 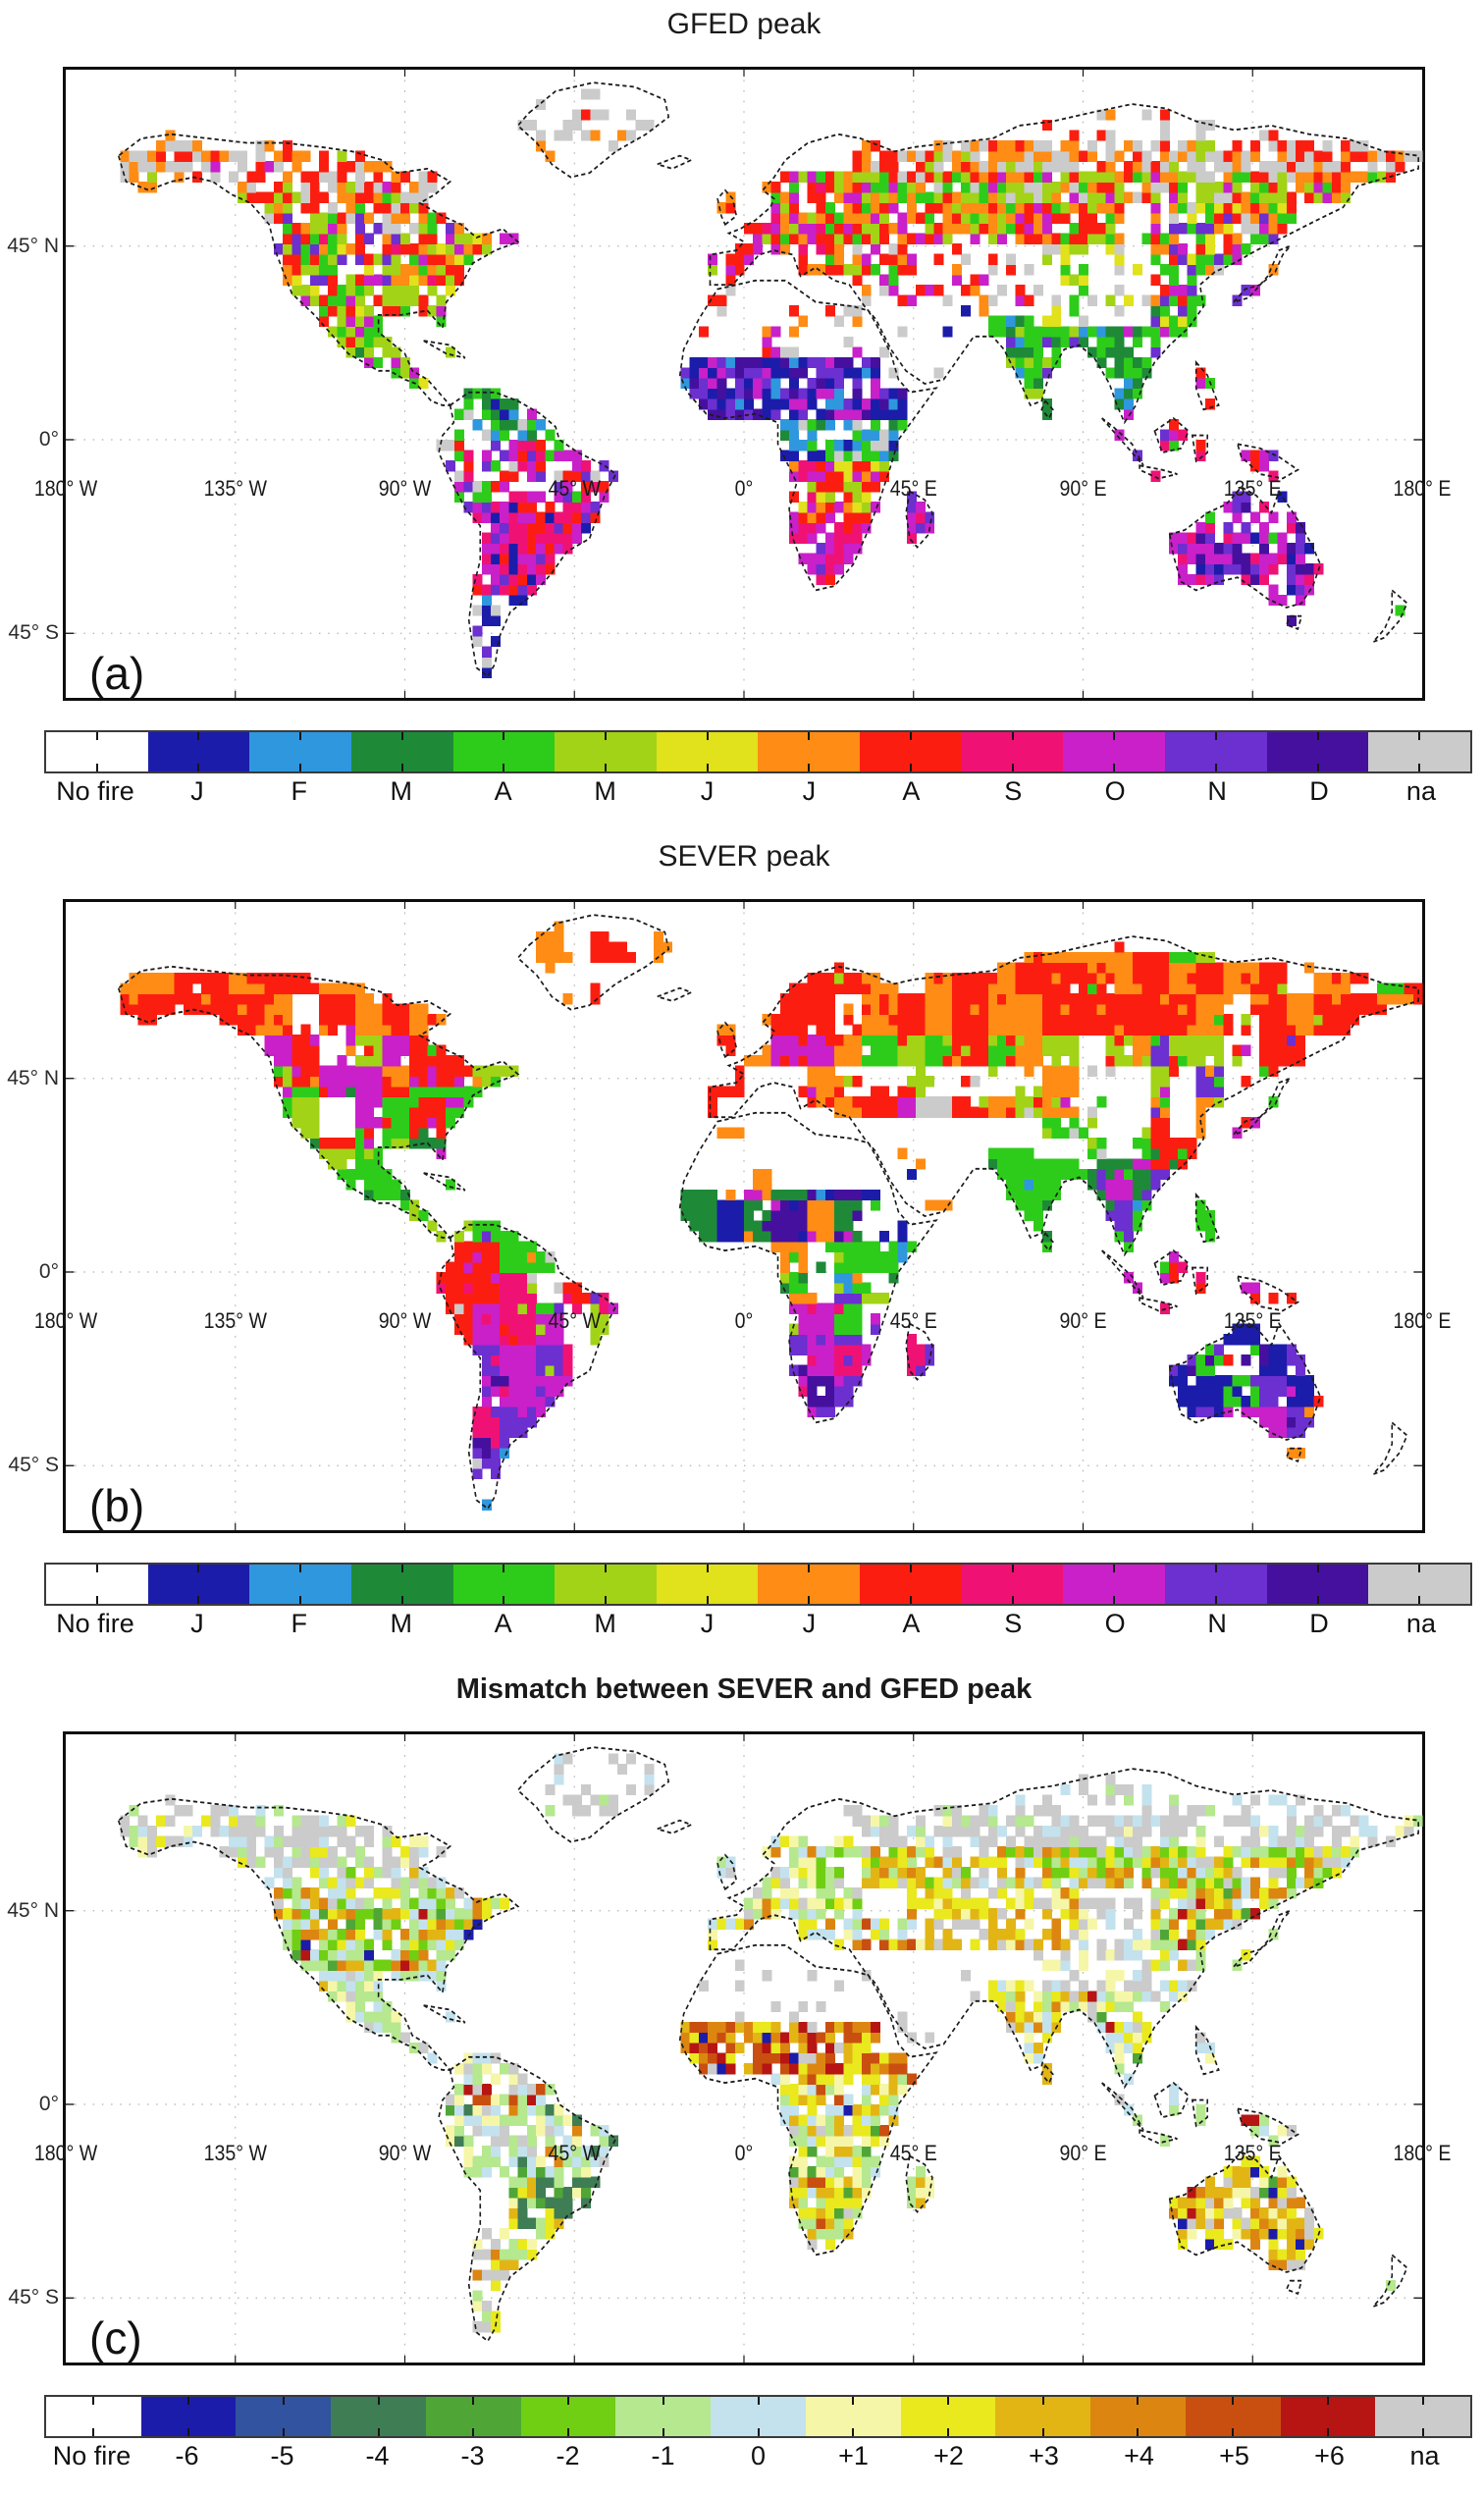 What do you see at coordinates (472, 2456) in the screenshot?
I see `colorbar-tick-label: -3` at bounding box center [472, 2456].